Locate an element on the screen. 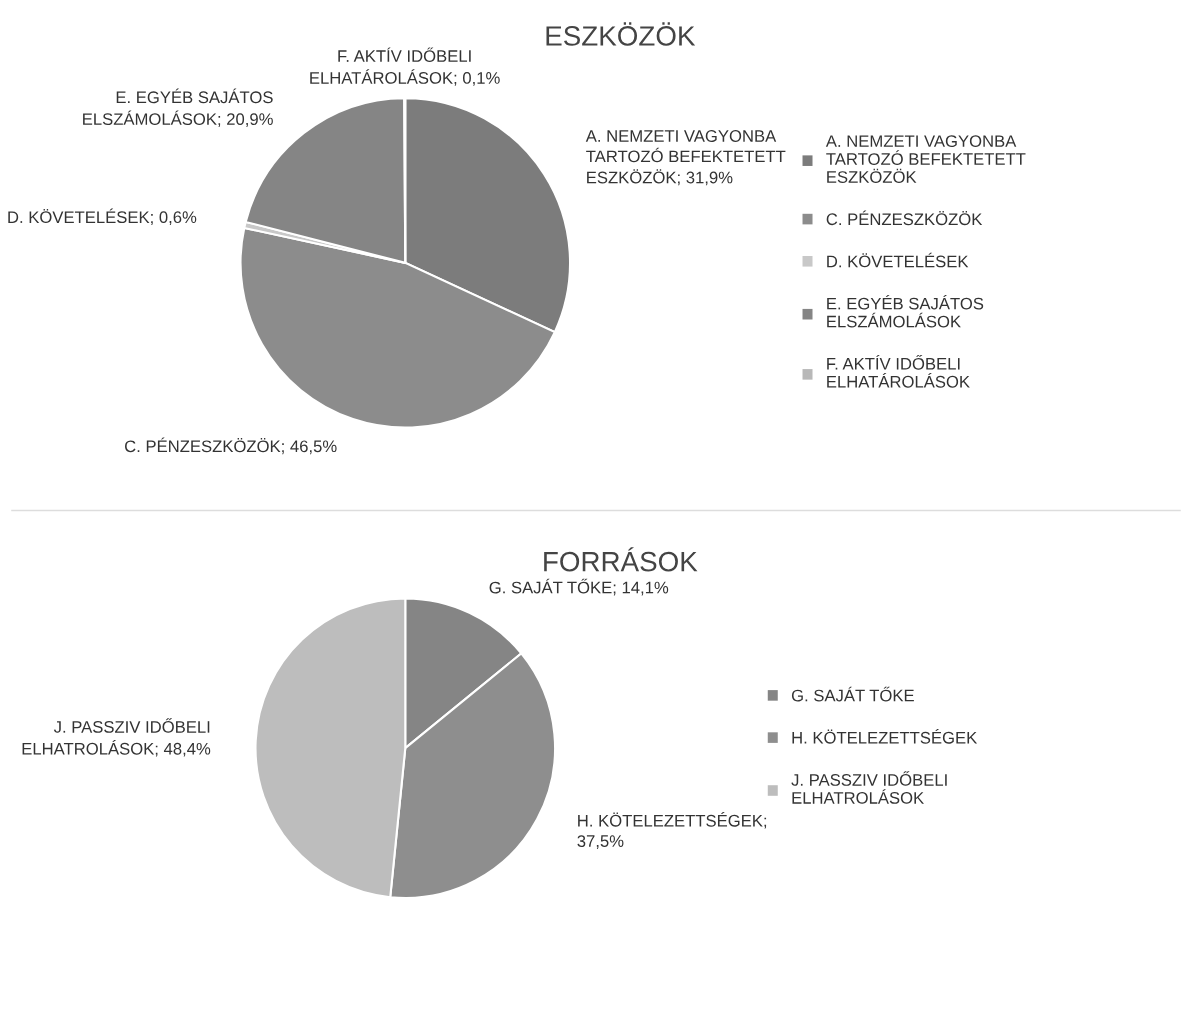  legend-label: E. EGYÉB SAJÁTOS ELSZÁMOLÁSOK is located at coordinates (905, 311).